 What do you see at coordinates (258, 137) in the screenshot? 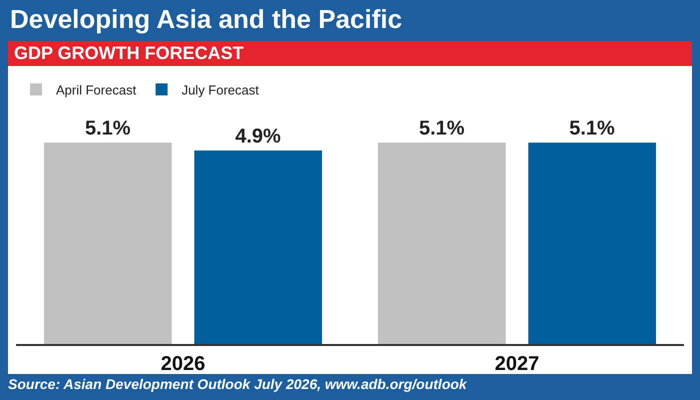
I see `data-label: 4.9%` at bounding box center [258, 137].